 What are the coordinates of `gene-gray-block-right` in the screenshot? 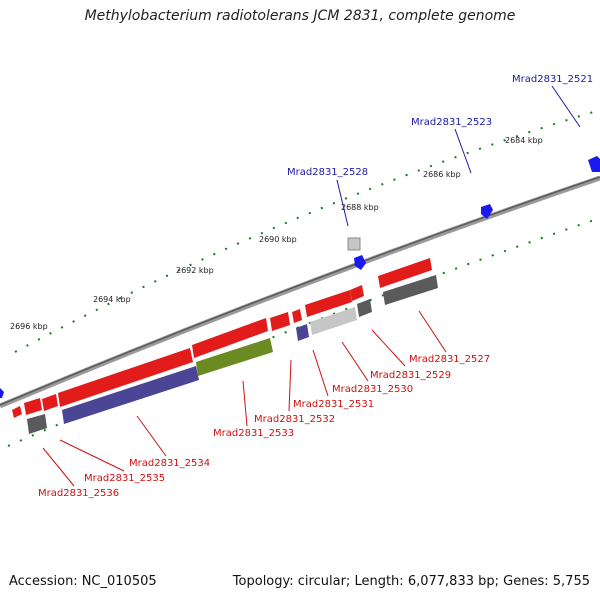 It's located at (410, 290).